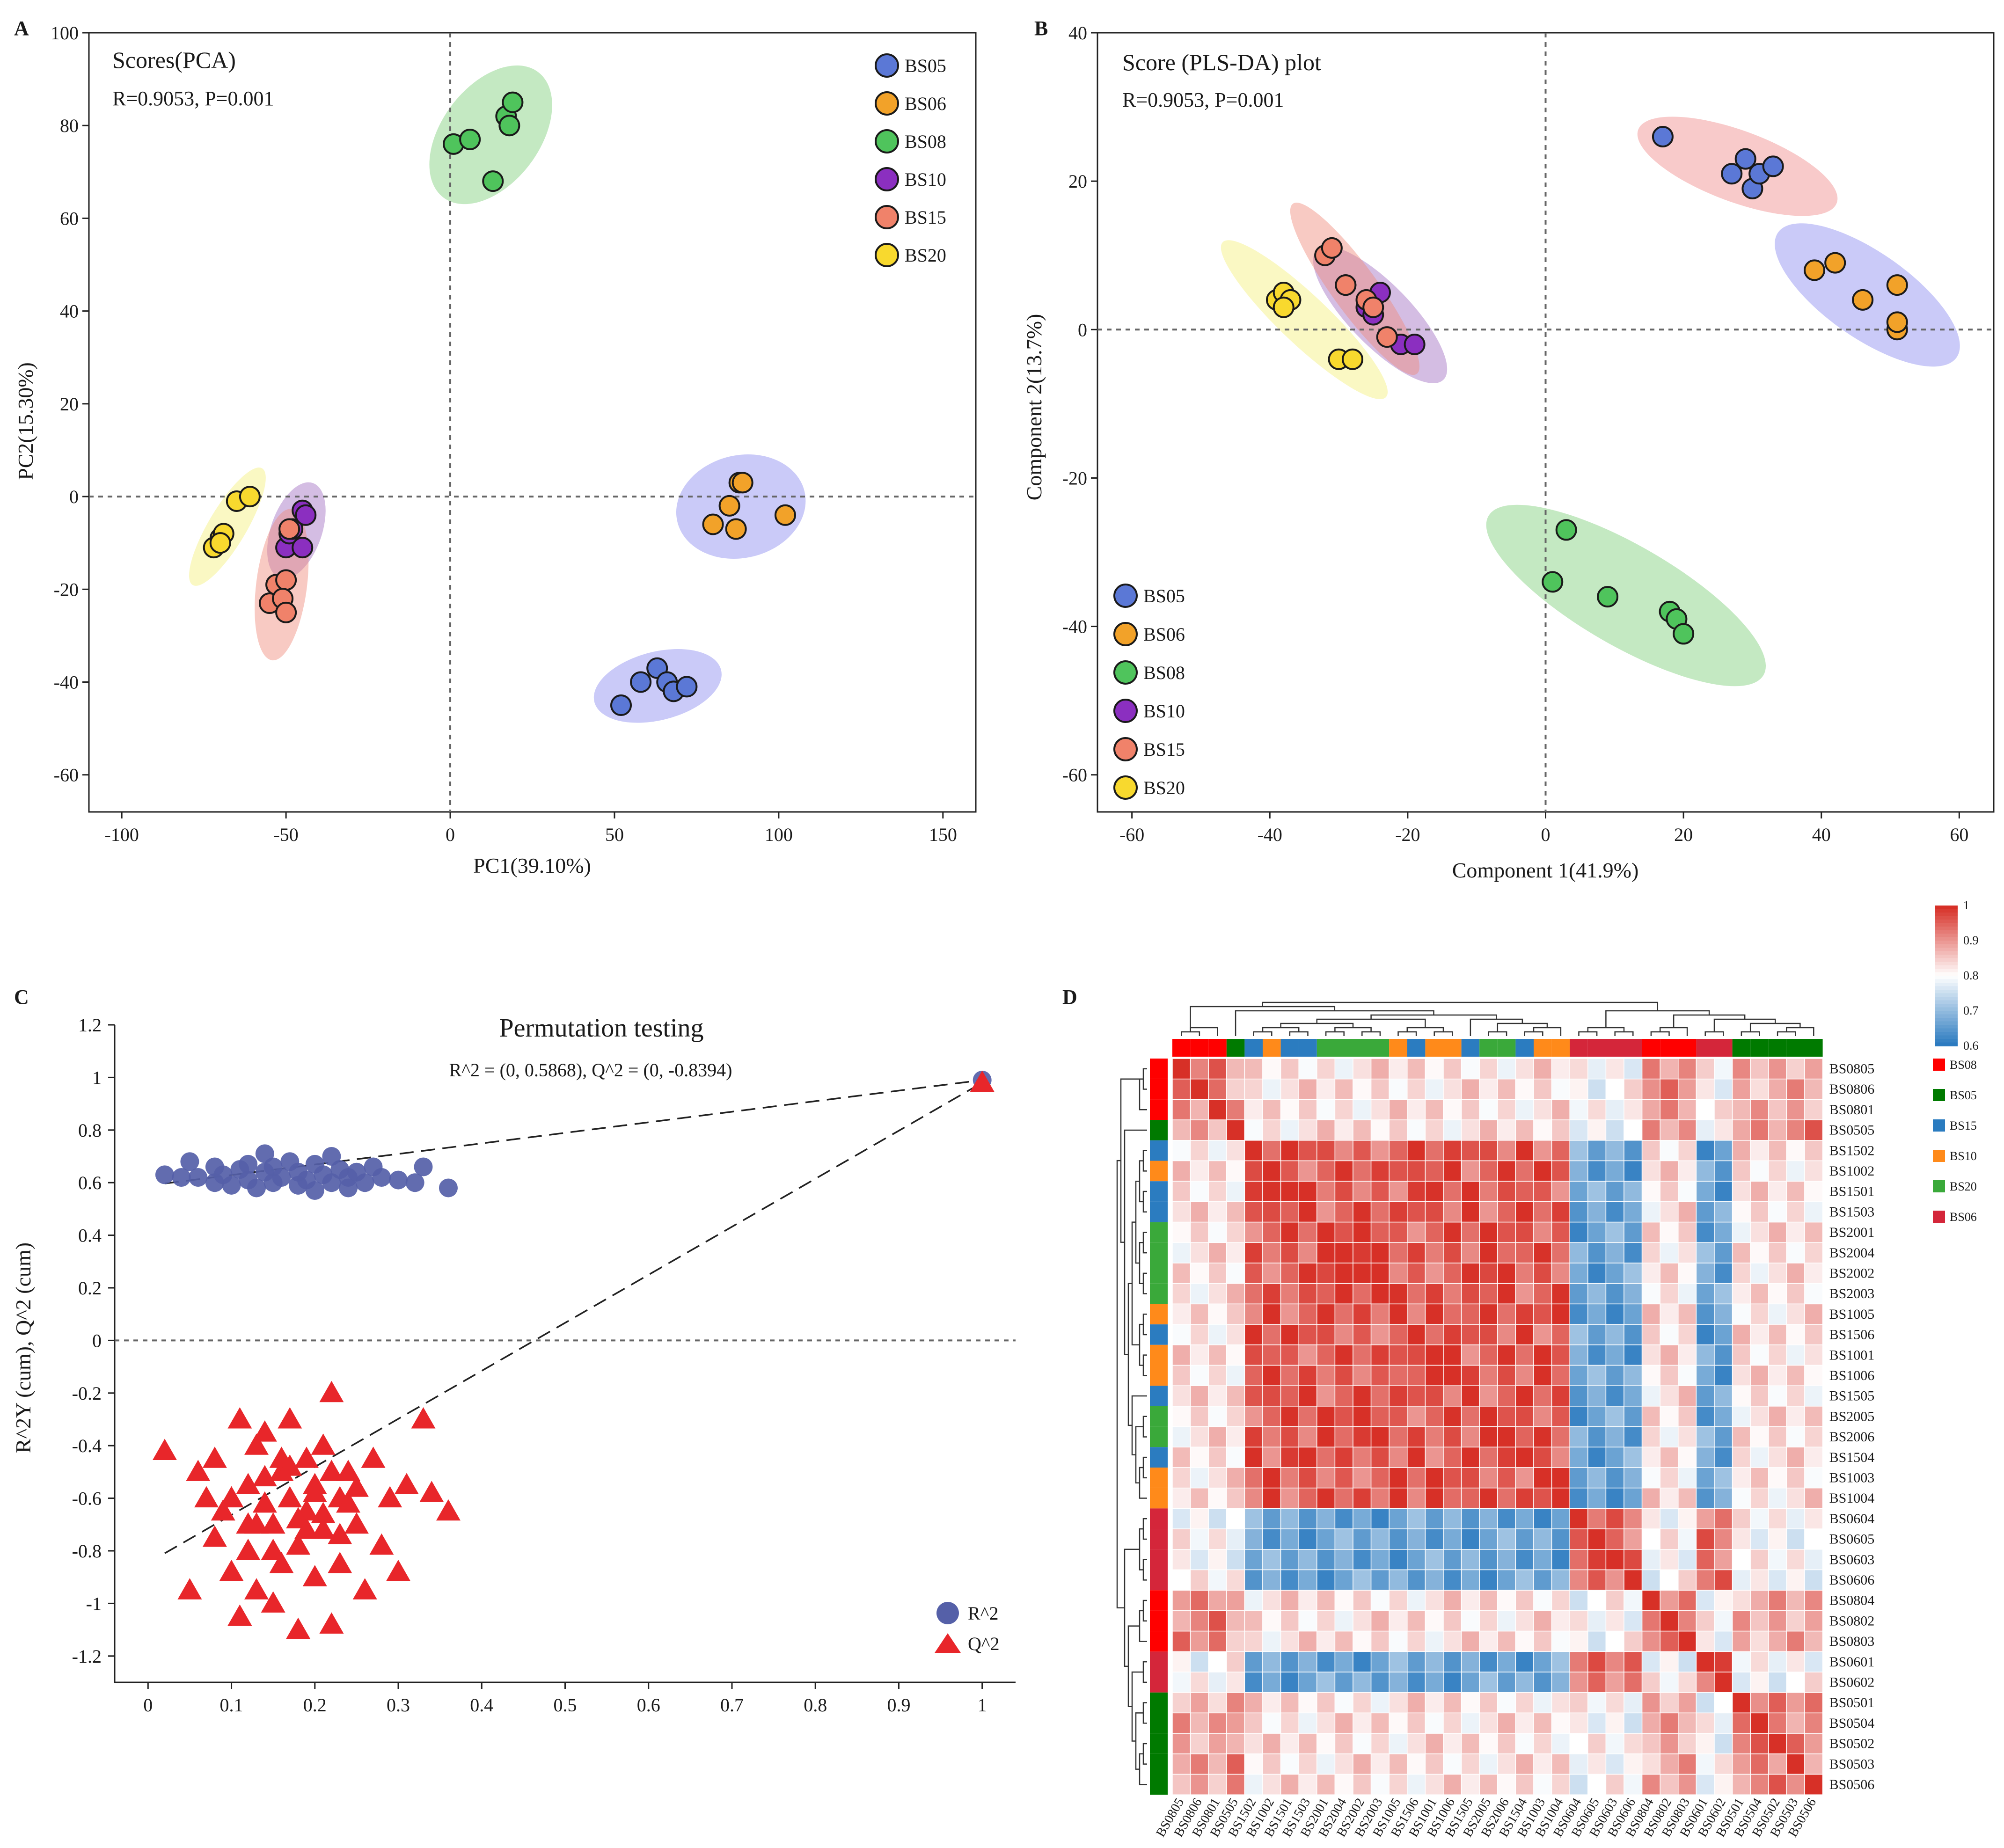 The height and width of the screenshot is (1848, 2004). I want to click on colorbar-segment, so click(1947, 967).